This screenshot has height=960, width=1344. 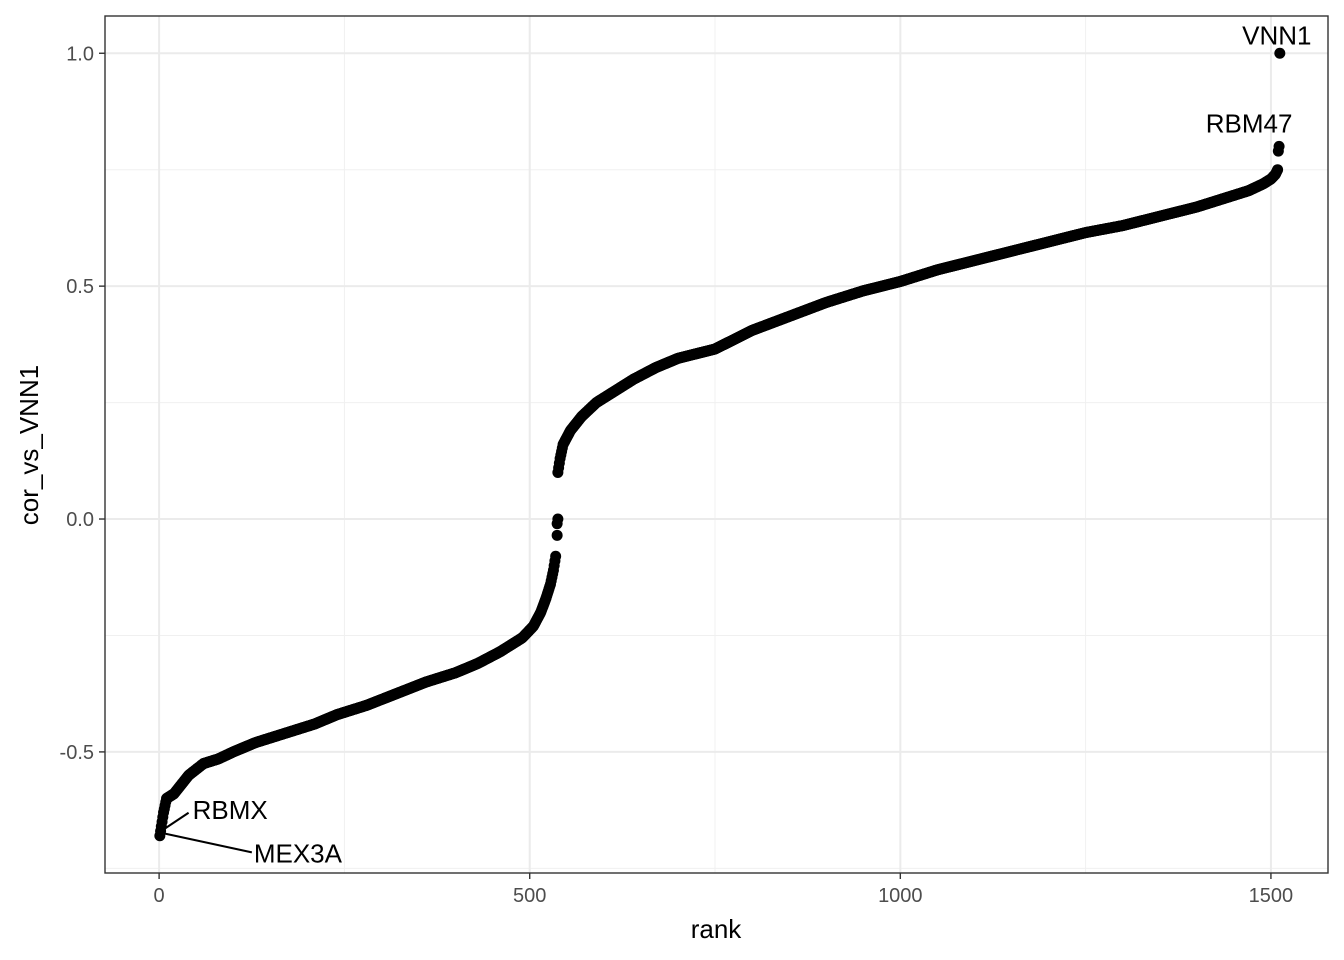 What do you see at coordinates (529, 896) in the screenshot?
I see `x-tick-label: 500` at bounding box center [529, 896].